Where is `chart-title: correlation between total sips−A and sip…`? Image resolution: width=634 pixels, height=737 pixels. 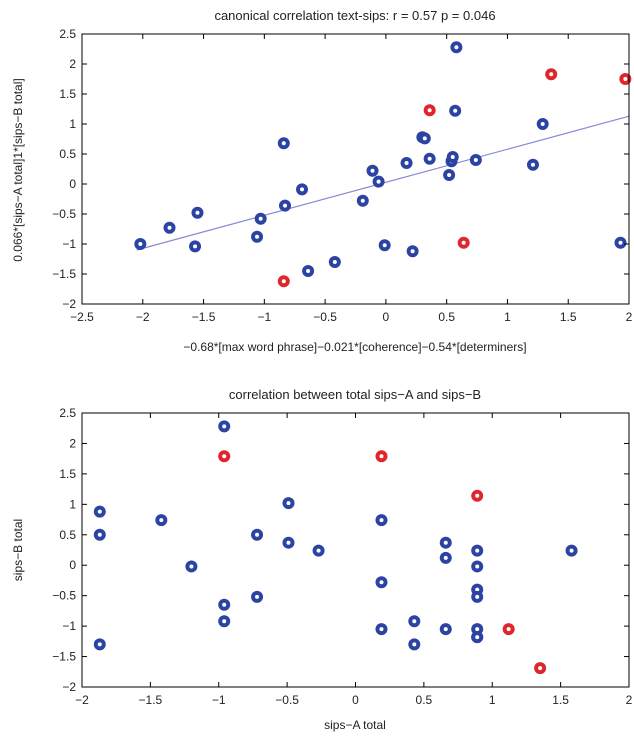
chart-title: correlation between total sips−A and sip… is located at coordinates (355, 394).